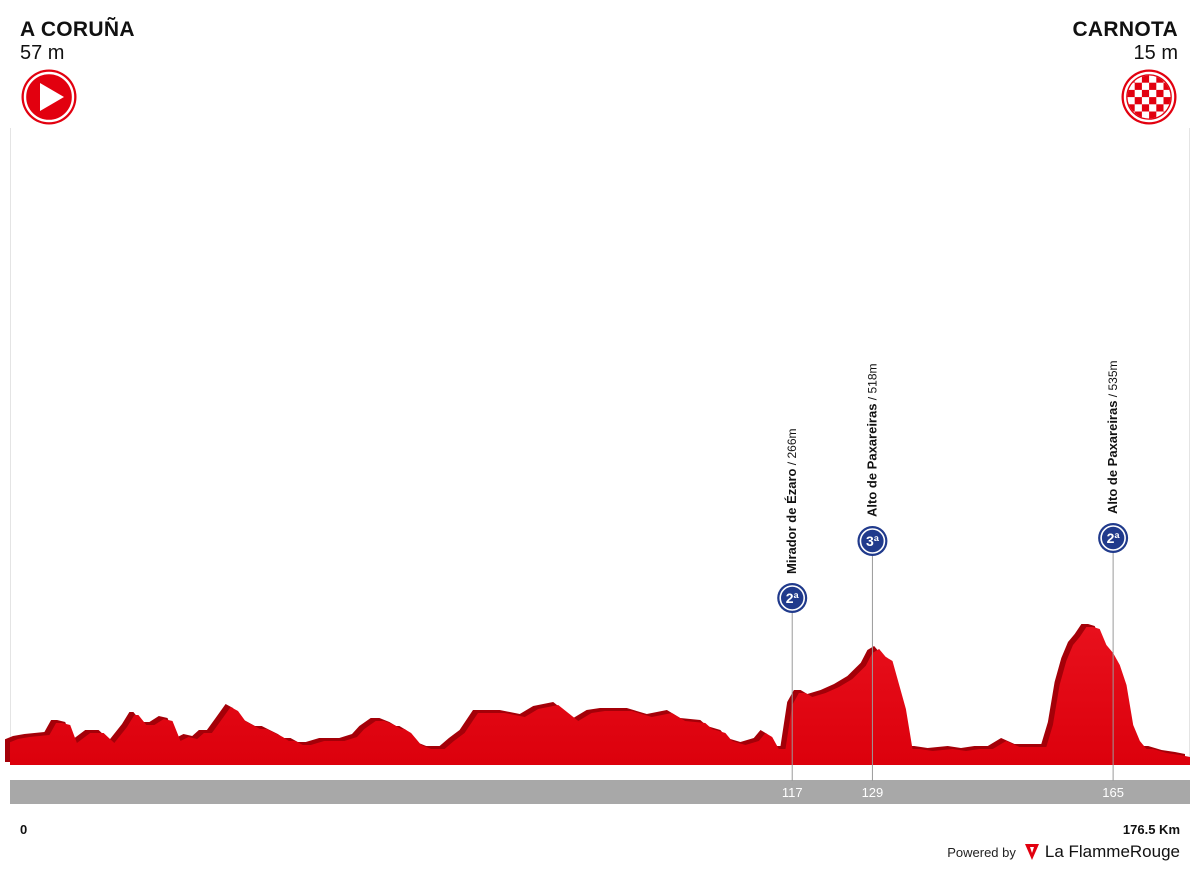 The height and width of the screenshot is (870, 1200). I want to click on brand-name: La FlammeRouge, so click(1112, 851).